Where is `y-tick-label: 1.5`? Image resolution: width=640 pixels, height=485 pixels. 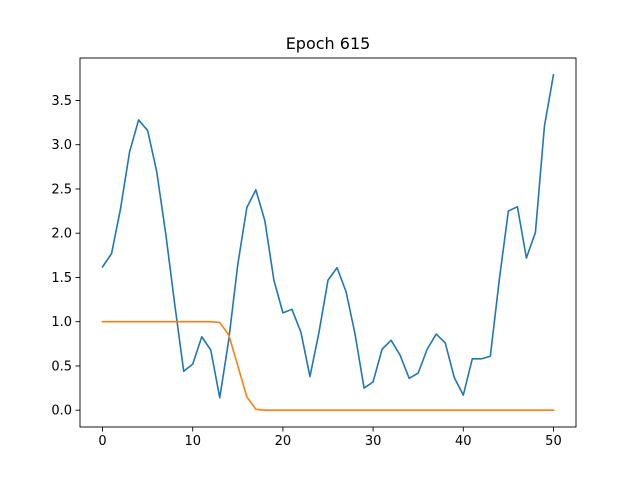
y-tick-label: 1.5 is located at coordinates (61, 278).